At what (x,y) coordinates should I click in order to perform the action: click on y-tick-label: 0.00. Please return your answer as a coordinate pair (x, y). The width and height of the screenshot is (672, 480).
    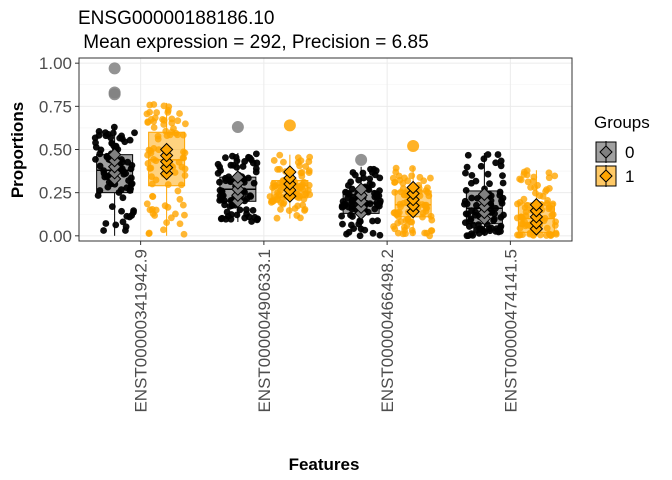
    Looking at the image, I should click on (55, 236).